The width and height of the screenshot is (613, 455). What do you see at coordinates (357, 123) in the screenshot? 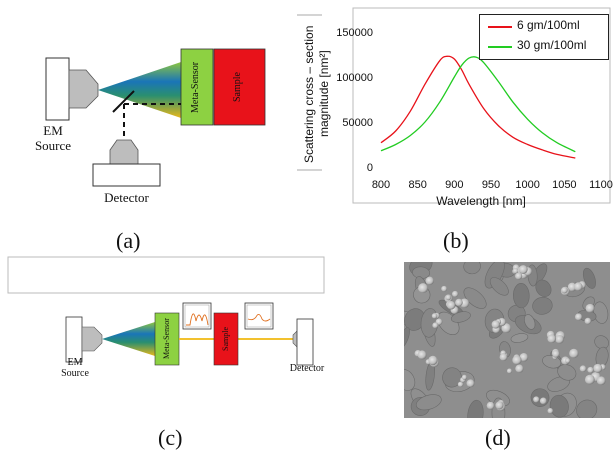
I see `y-tick-label: 50000` at bounding box center [357, 123].